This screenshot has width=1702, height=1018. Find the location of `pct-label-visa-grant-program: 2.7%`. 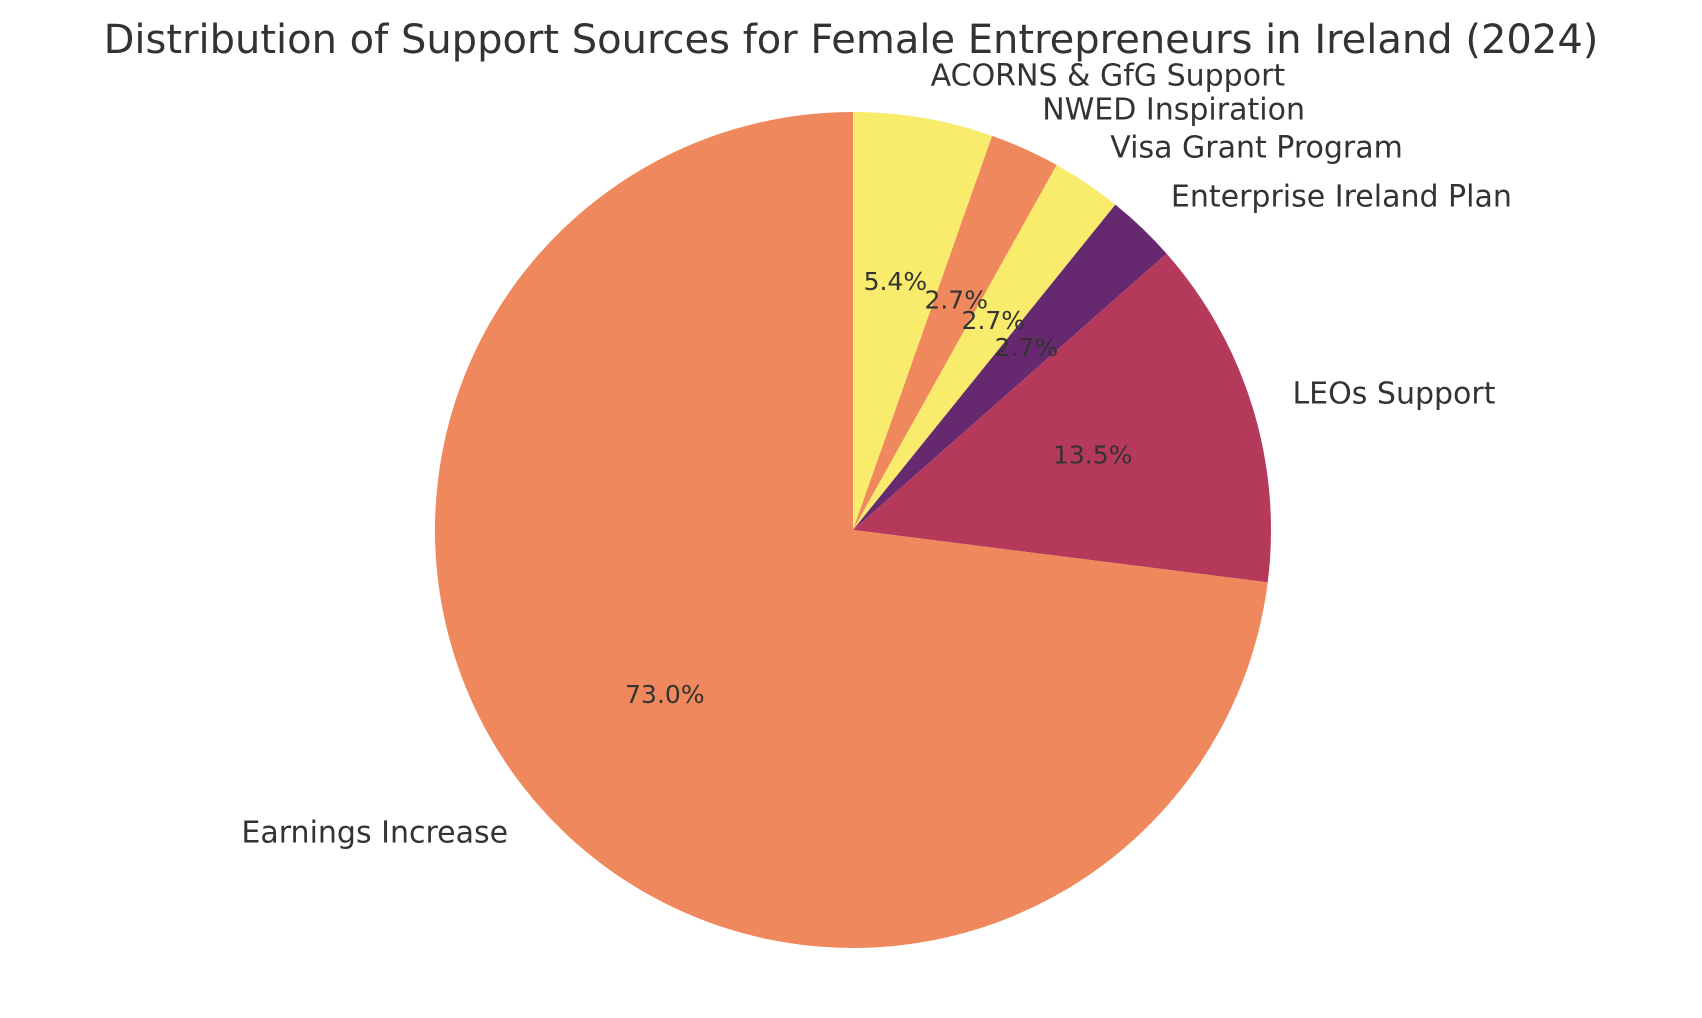

pct-label-visa-grant-program: 2.7% is located at coordinates (994, 320).